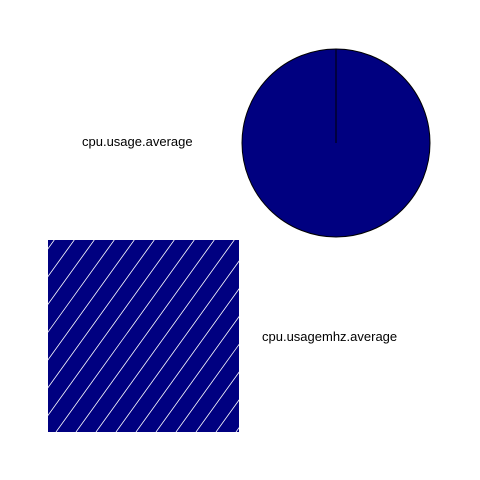 The width and height of the screenshot is (480, 480). What do you see at coordinates (330, 336) in the screenshot?
I see `chart-label-cpu-usagemhz-average: cpu.usagemhz.average` at bounding box center [330, 336].